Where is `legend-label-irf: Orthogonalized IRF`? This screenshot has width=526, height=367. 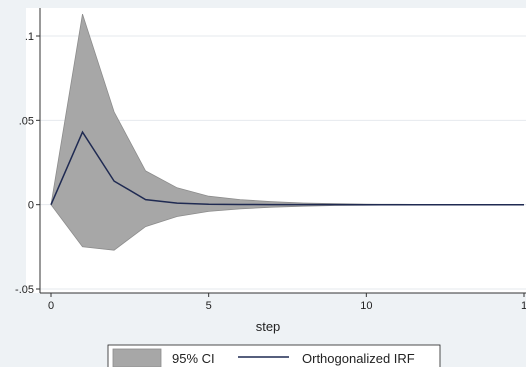
legend-label-irf: Orthogonalized IRF is located at coordinates (358, 358).